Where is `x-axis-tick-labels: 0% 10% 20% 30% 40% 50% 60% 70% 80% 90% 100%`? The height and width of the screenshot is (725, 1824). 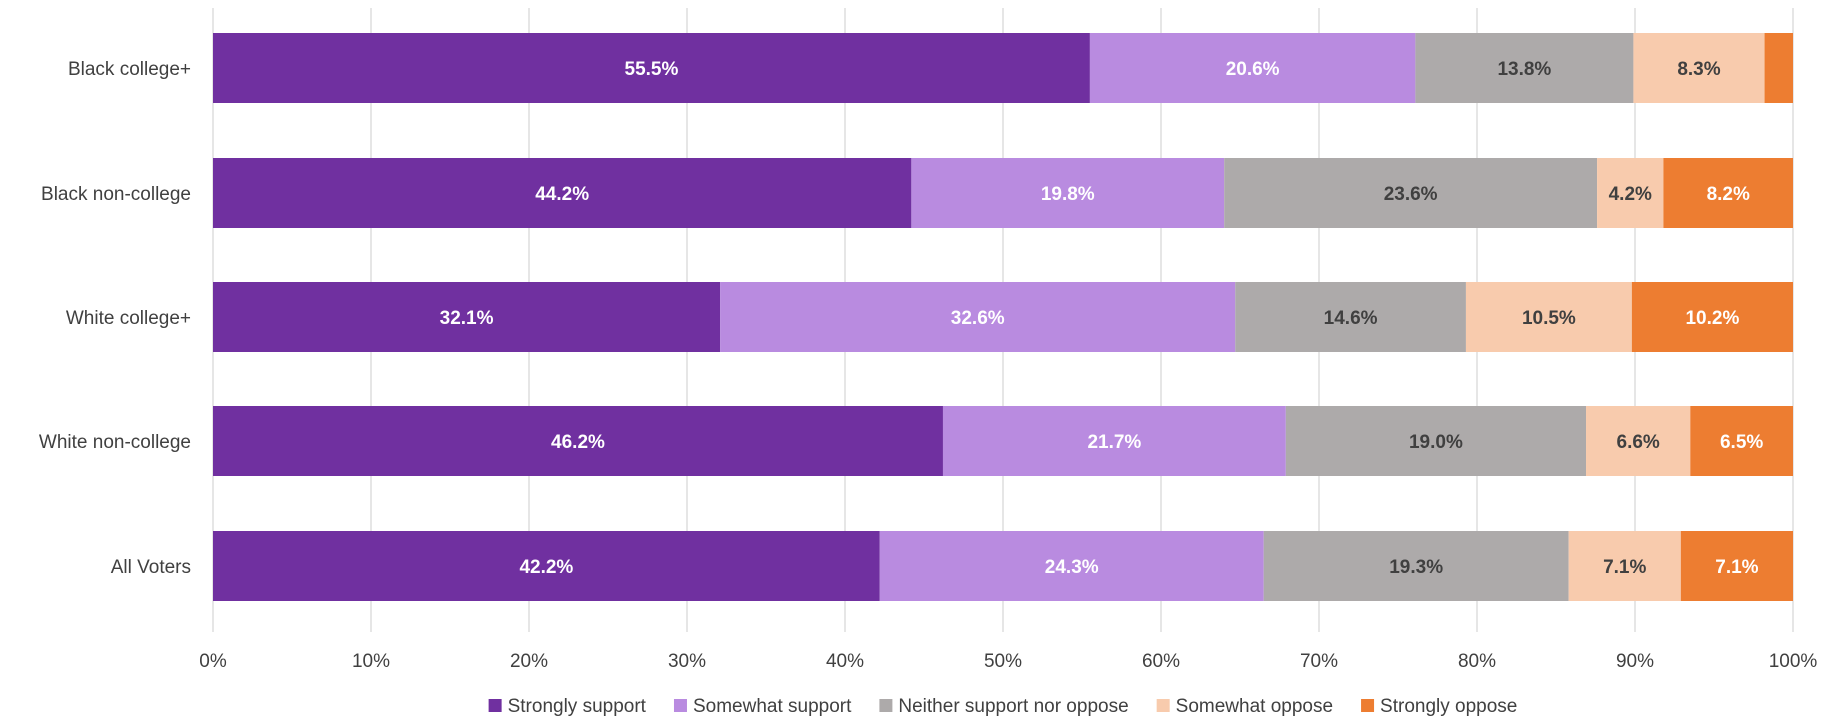
x-axis-tick-labels: 0% 10% 20% 30% 40% 50% 60% 70% 80% 90% 100% is located at coordinates (1008, 661).